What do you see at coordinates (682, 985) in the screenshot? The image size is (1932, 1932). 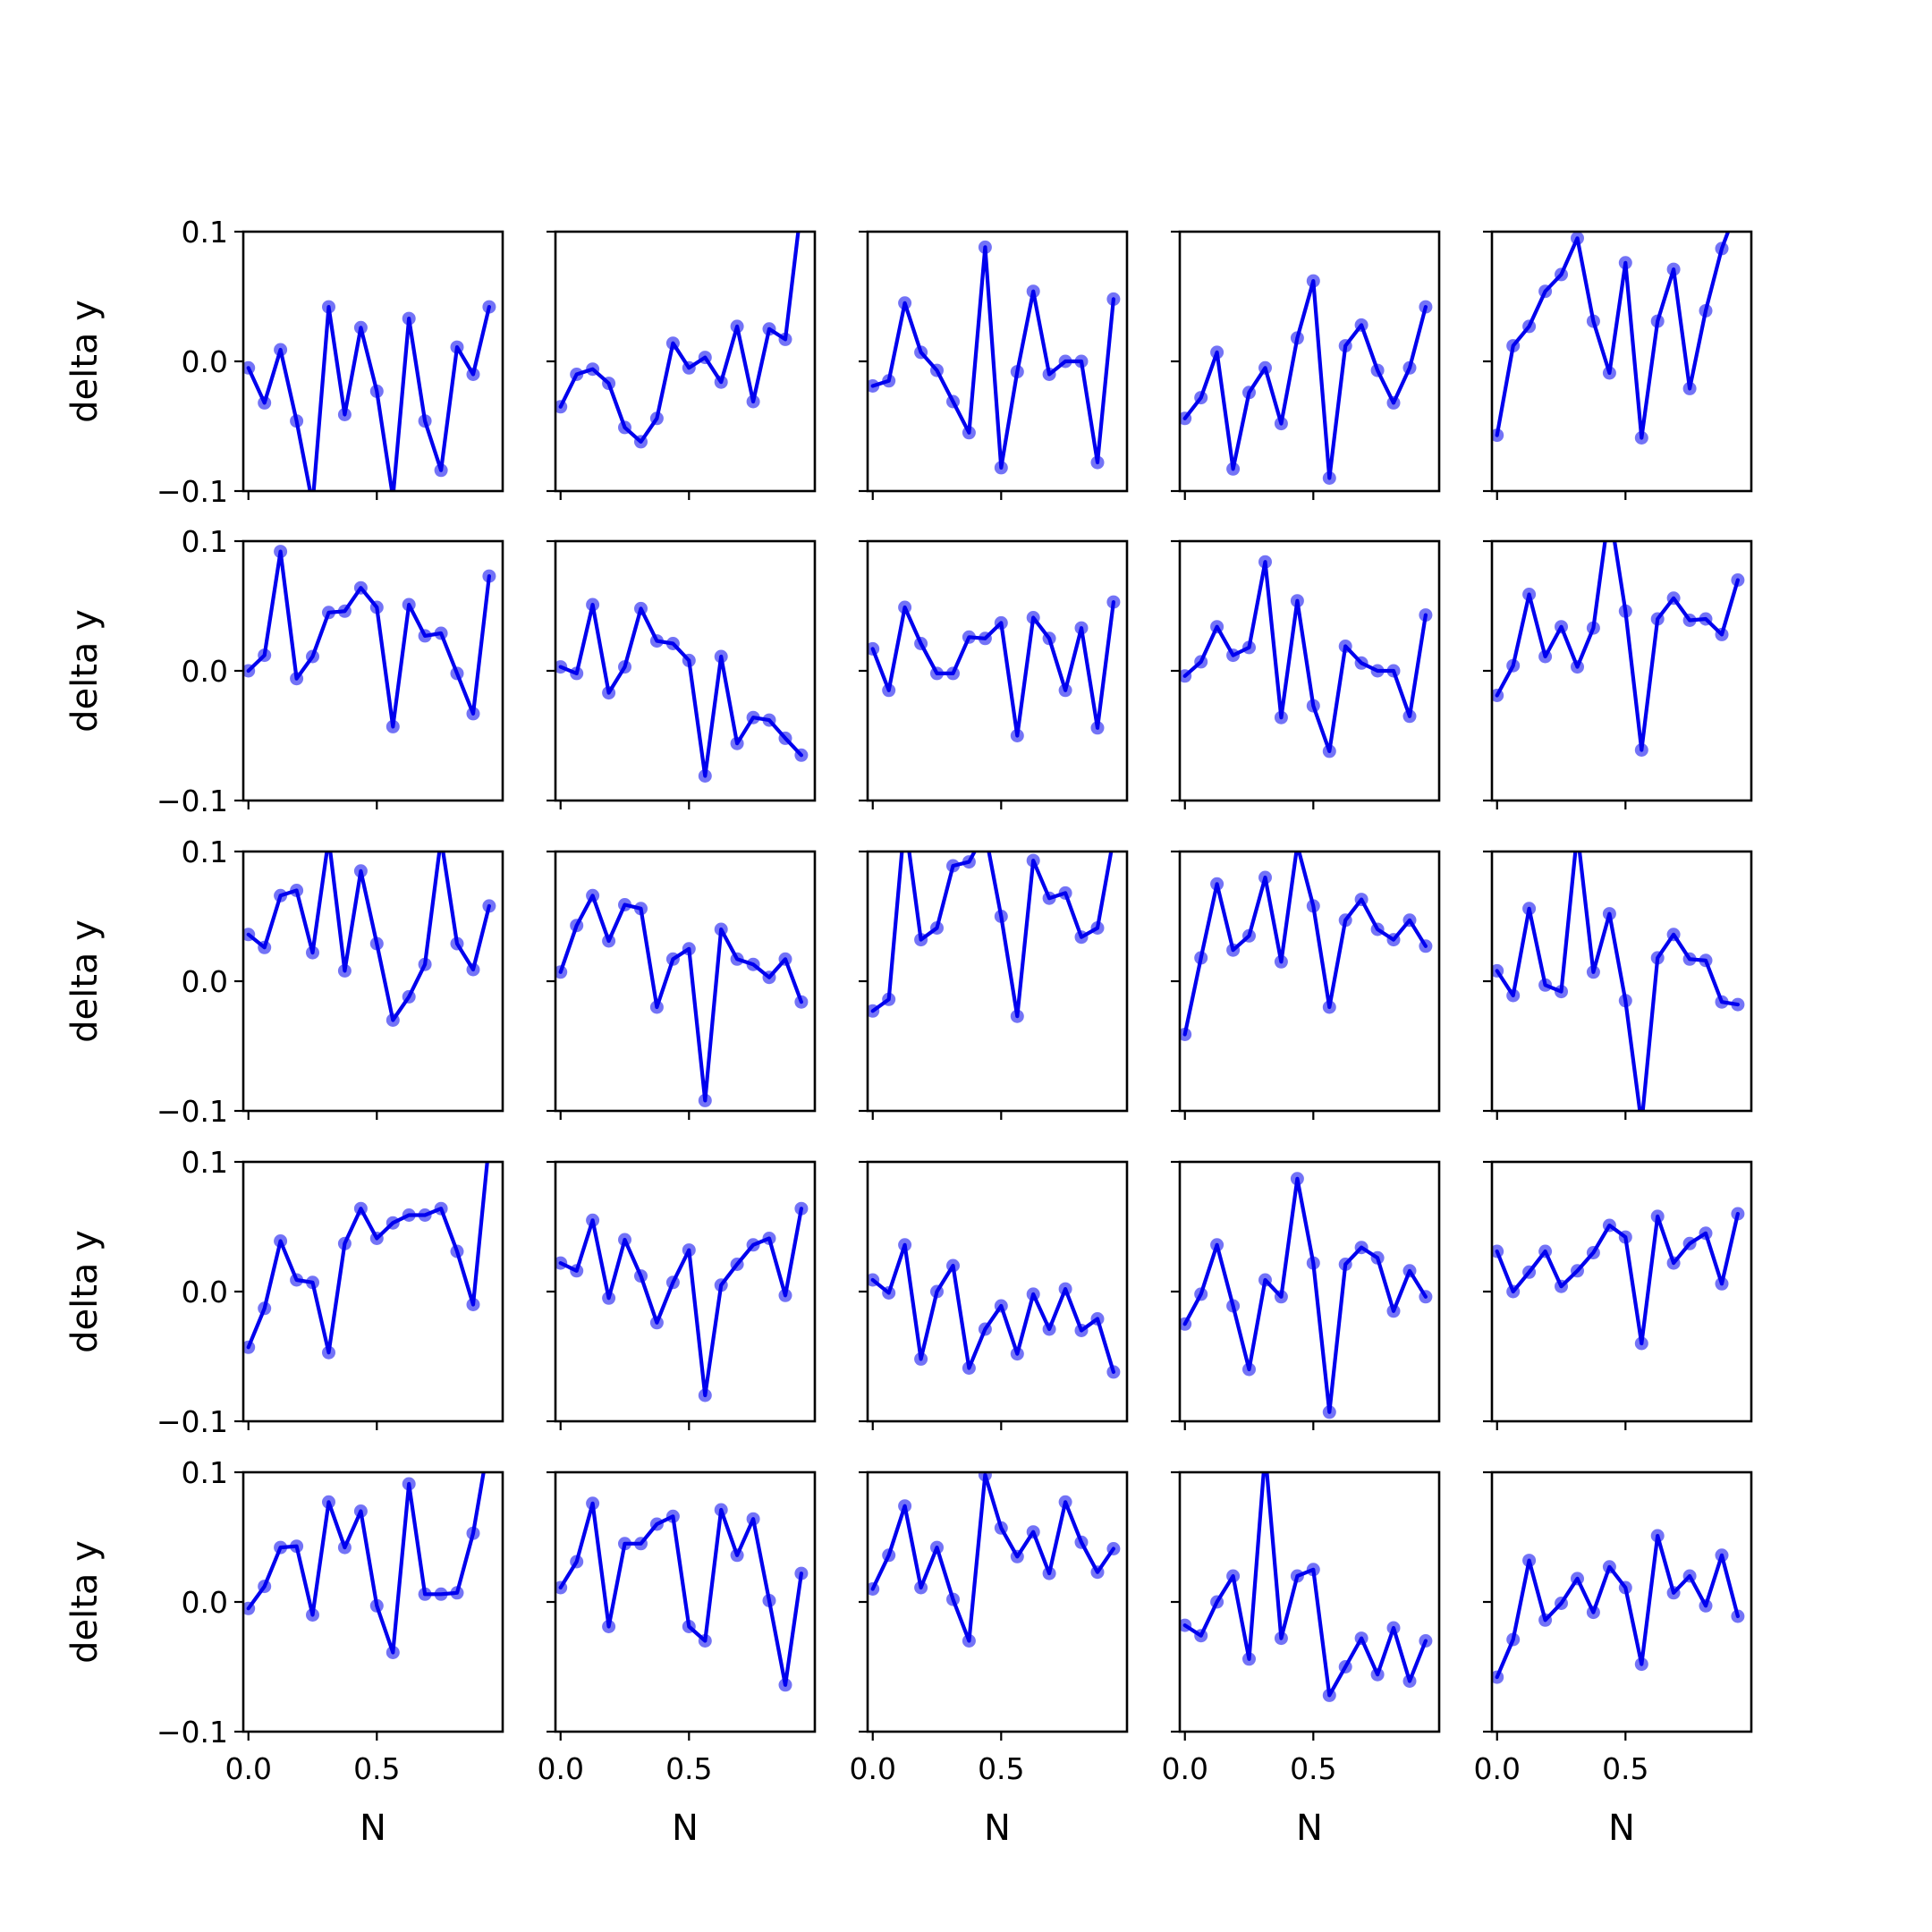 I see `subplot-r3-c2` at bounding box center [682, 985].